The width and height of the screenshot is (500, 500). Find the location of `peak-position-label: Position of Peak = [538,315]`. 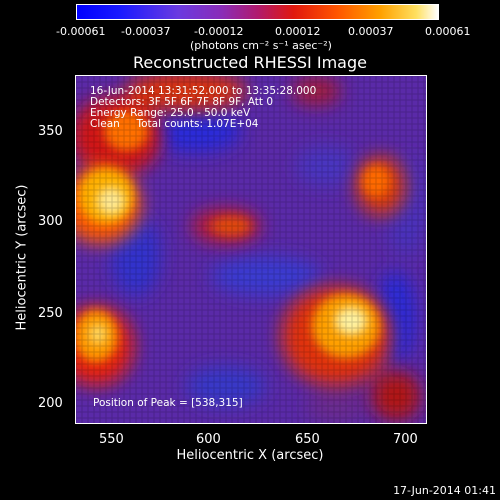

peak-position-label: Position of Peak = [538,315] is located at coordinates (168, 403).